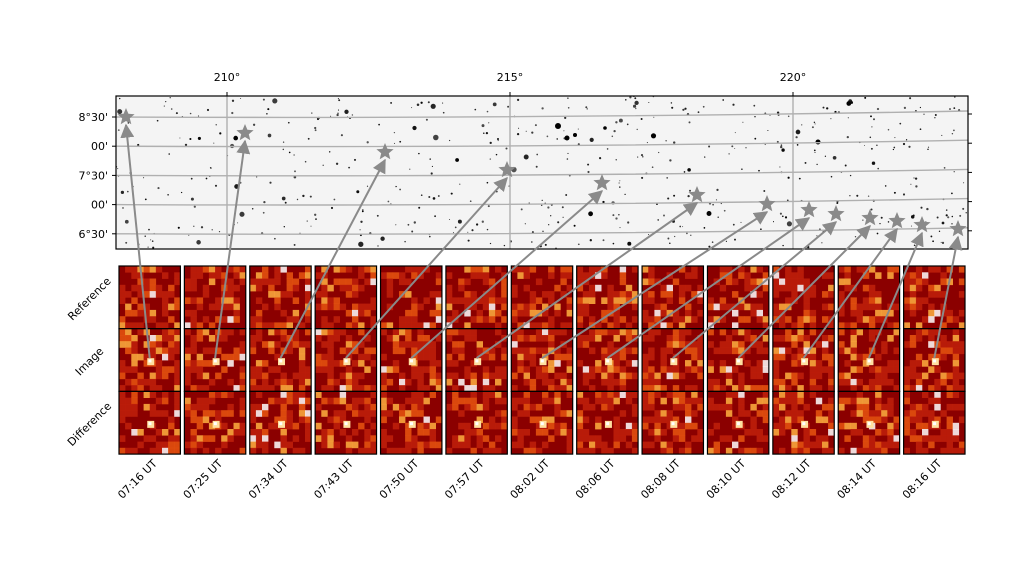 The width and height of the screenshot is (1024, 576). What do you see at coordinates (510, 77) in the screenshot?
I see `ra-tick-label: 215°` at bounding box center [510, 77].